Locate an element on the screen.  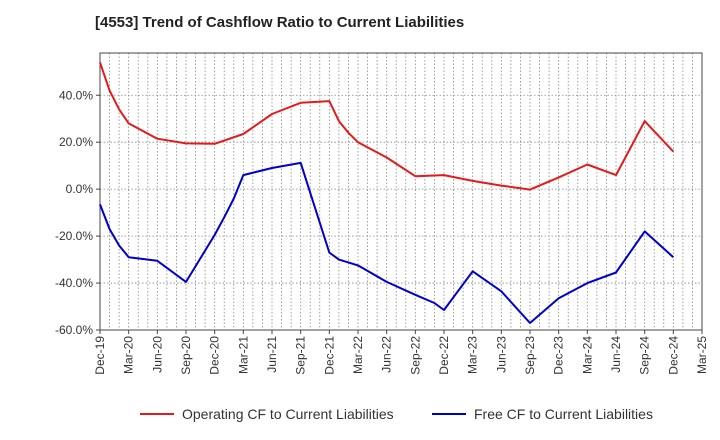
x-tick-label: Jun-24 is located at coordinates (616, 354).